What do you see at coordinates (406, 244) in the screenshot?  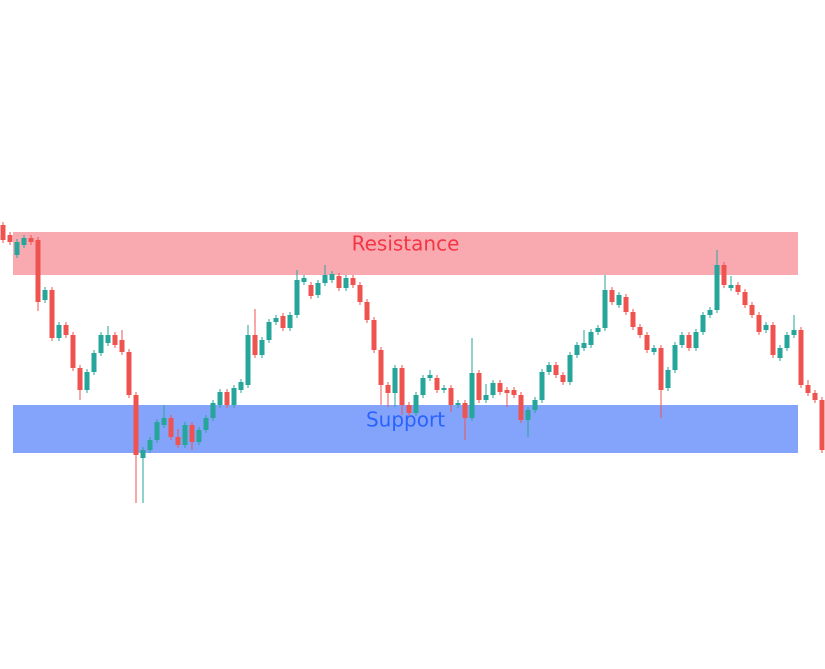 I see `zone-label: Resistance` at bounding box center [406, 244].